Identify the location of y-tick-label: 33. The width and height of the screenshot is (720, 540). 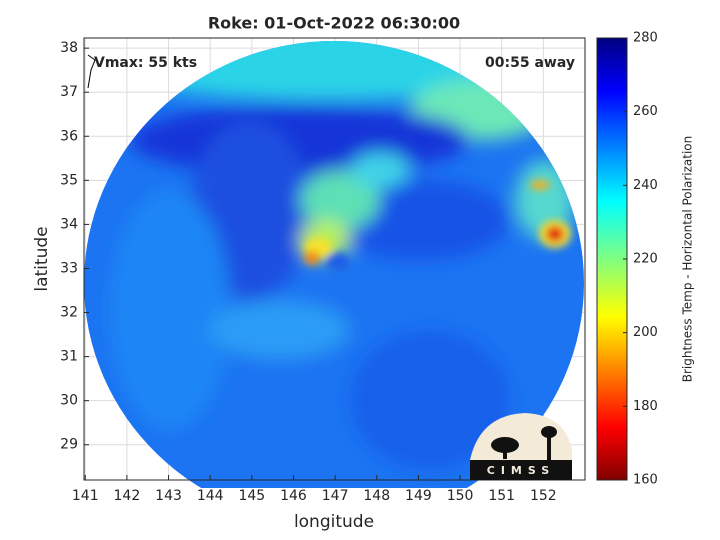
(69, 268).